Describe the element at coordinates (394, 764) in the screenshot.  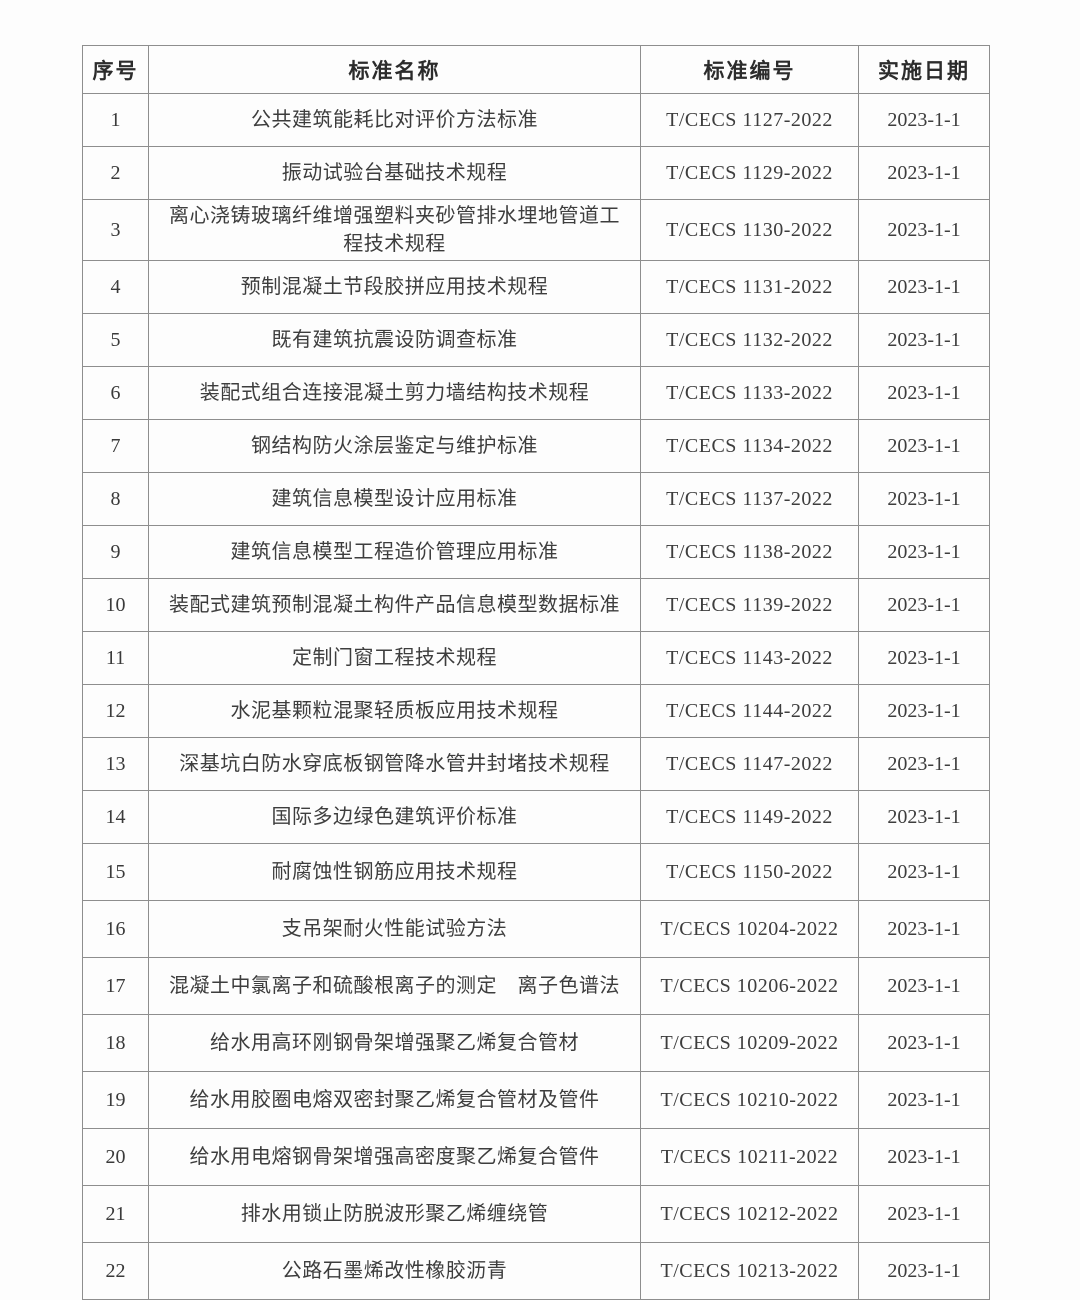
I see `standard-name-cell: 深基坑白防水穿底板钢管降水管井封堵技术规程` at that location.